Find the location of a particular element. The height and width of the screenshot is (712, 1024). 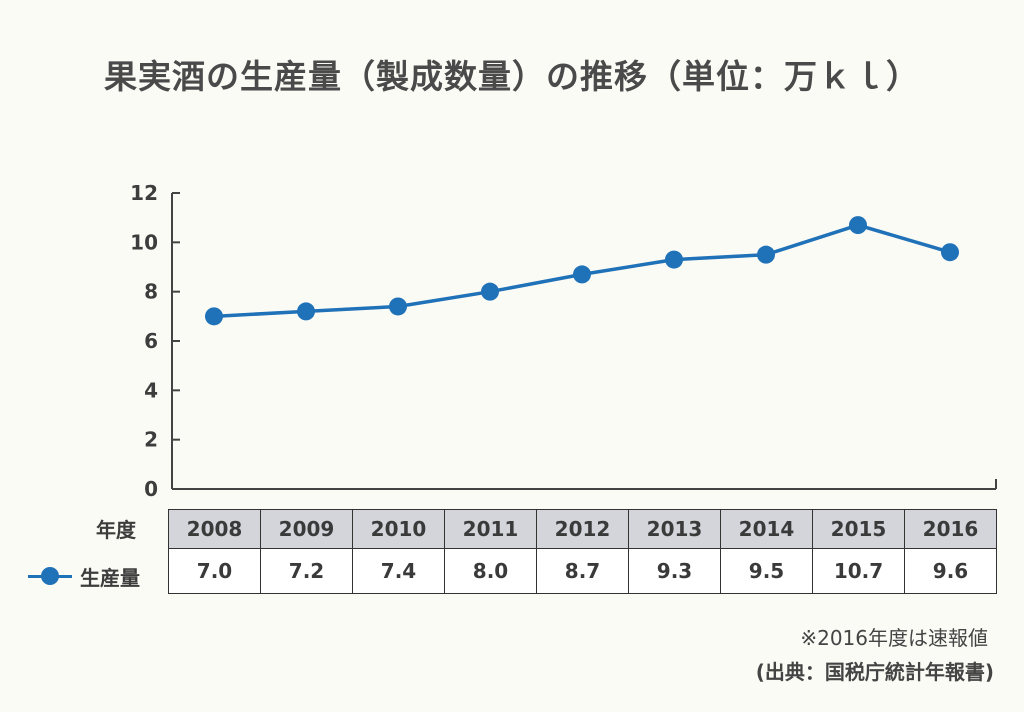

year-row-header: 年度 is located at coordinates (116, 530).